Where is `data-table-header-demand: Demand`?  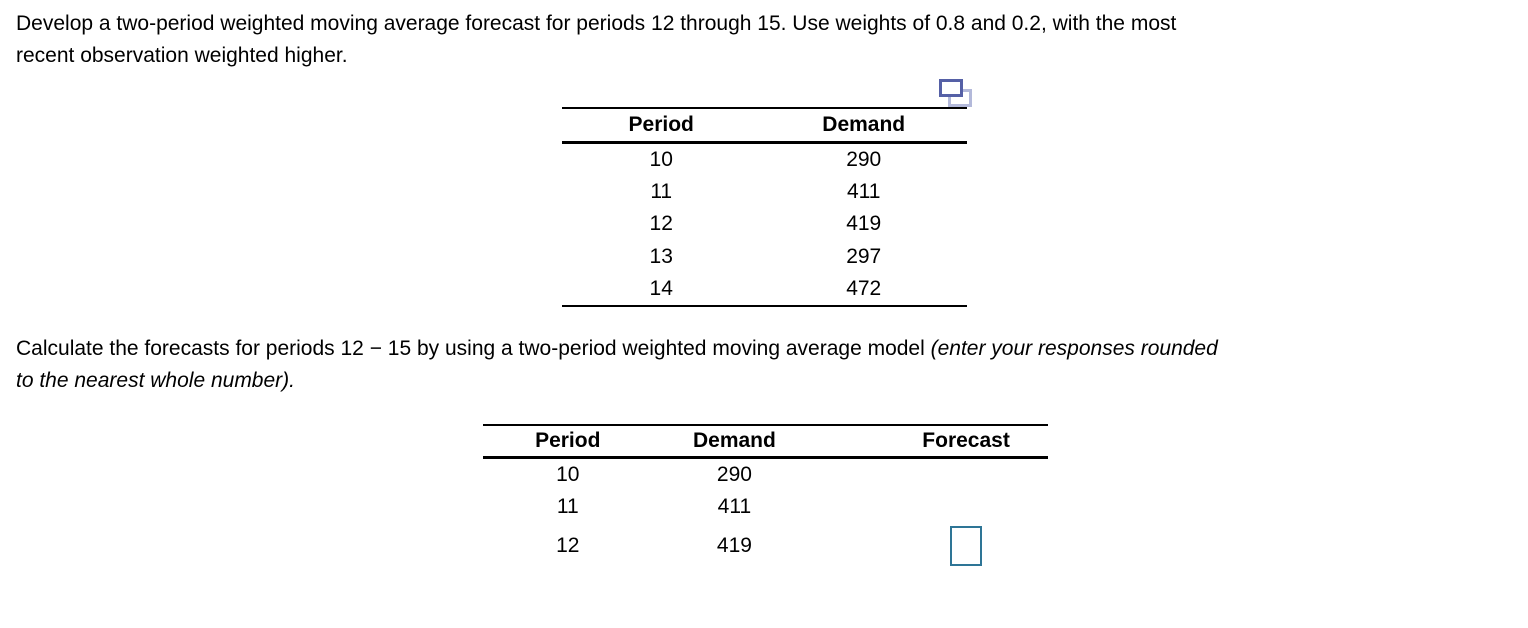
data-table-header-demand: Demand is located at coordinates (863, 126).